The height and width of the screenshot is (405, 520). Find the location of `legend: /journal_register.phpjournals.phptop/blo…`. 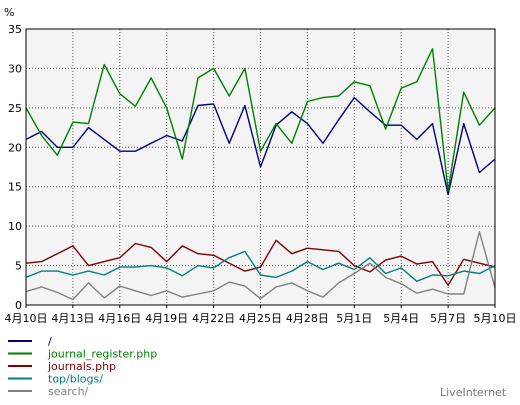

legend: /journal_register.phpjournals.phptop/blo… is located at coordinates (82, 366).